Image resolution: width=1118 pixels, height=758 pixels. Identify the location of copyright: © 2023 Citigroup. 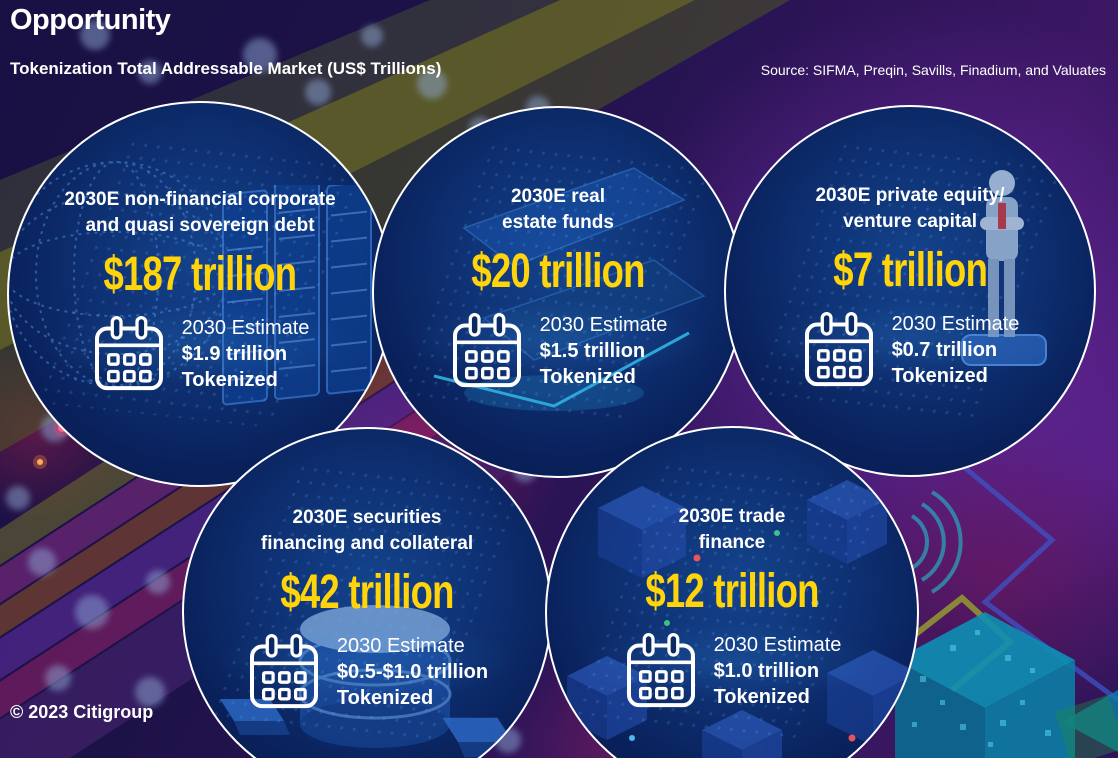
(82, 712).